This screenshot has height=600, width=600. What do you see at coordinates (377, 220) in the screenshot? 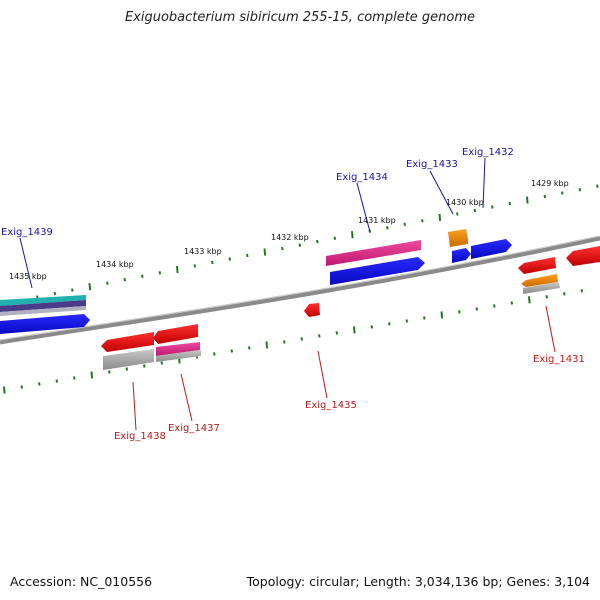
I see `scale-label: 1431 kbp` at bounding box center [377, 220].